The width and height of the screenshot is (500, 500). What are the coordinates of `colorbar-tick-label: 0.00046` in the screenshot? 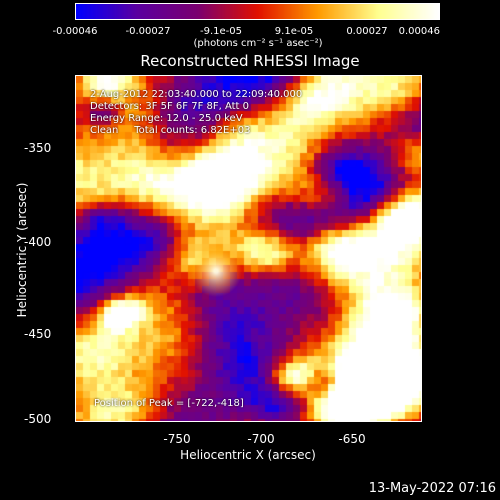 It's located at (419, 31).